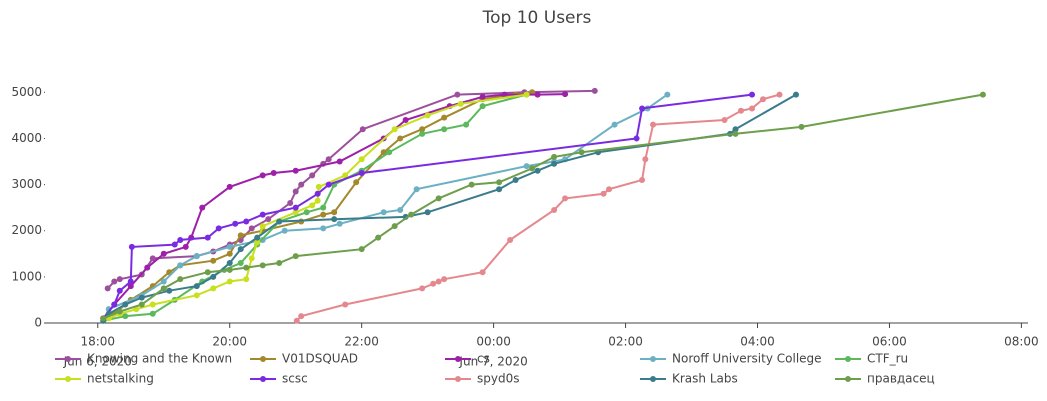 Image resolution: width=1047 pixels, height=401 pixels. Describe the element at coordinates (885, 379) in the screenshot. I see `legend-item: правдасец` at that location.